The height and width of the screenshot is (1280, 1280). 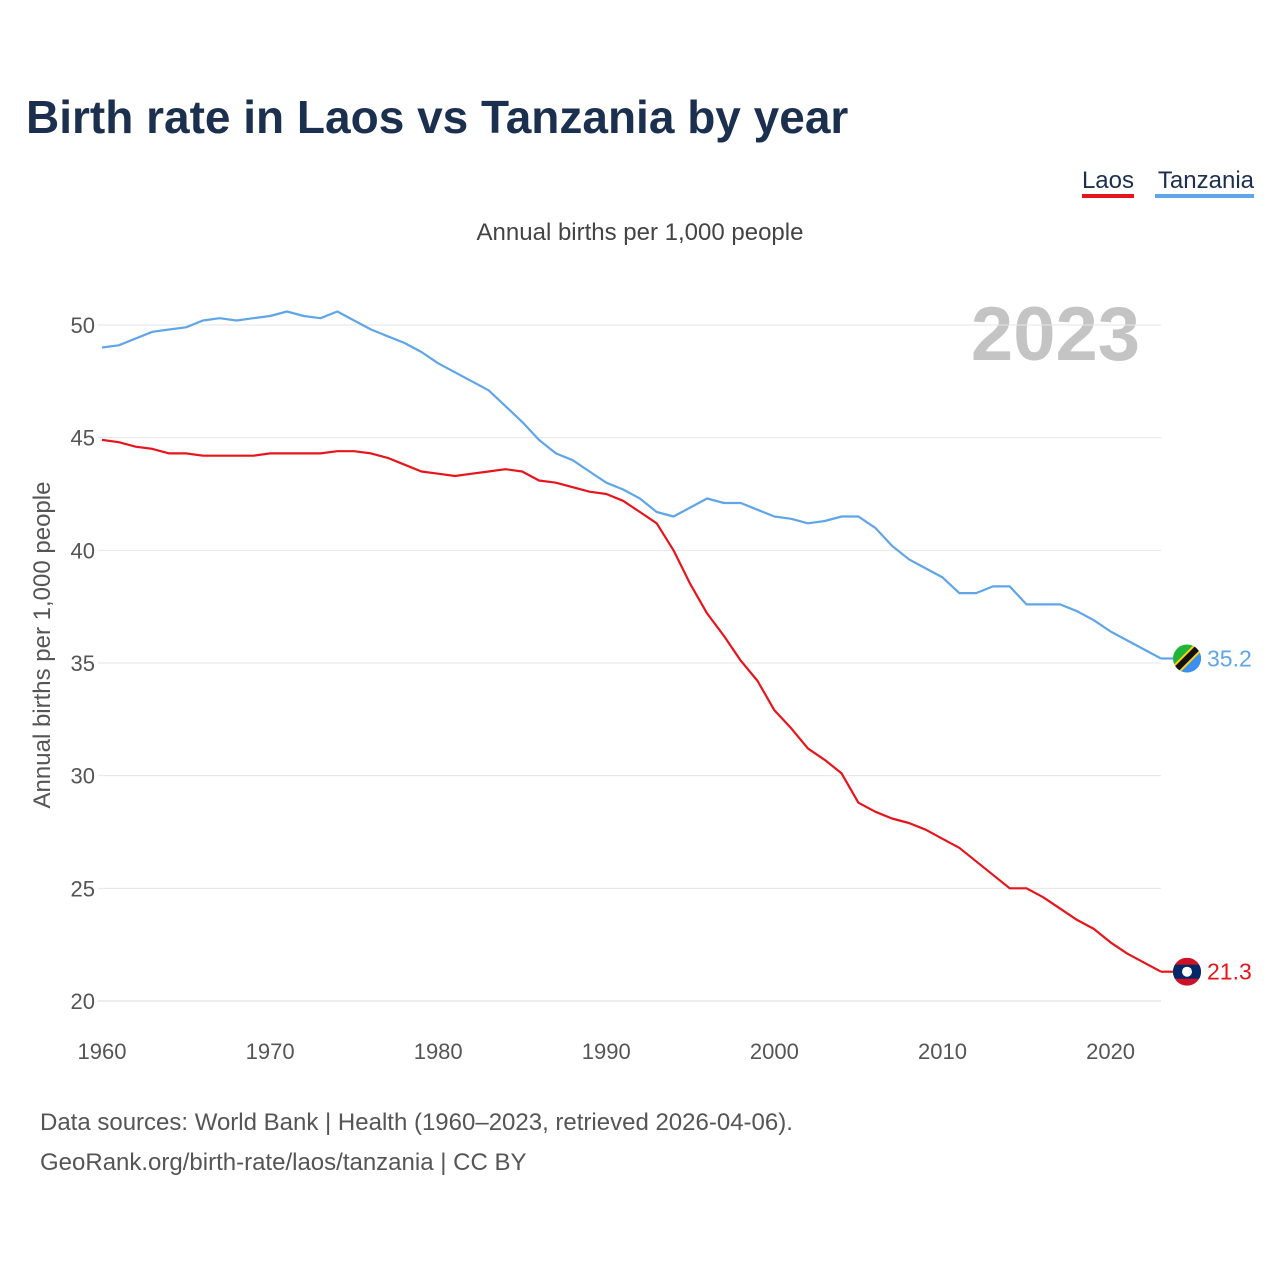 I want to click on y-tick-label-50: 50, so click(x=83, y=325).